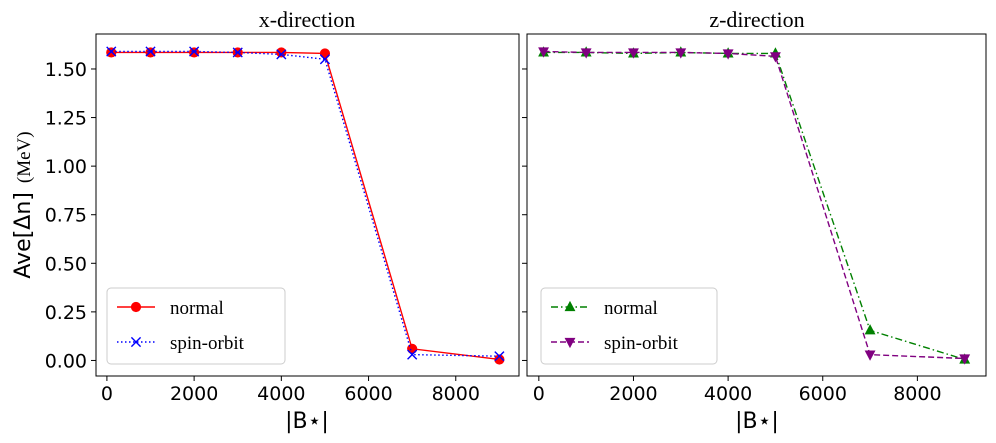 Image resolution: width=996 pixels, height=443 pixels. Describe the element at coordinates (66, 167) in the screenshot. I see `y-tick-label: 1.00` at that location.